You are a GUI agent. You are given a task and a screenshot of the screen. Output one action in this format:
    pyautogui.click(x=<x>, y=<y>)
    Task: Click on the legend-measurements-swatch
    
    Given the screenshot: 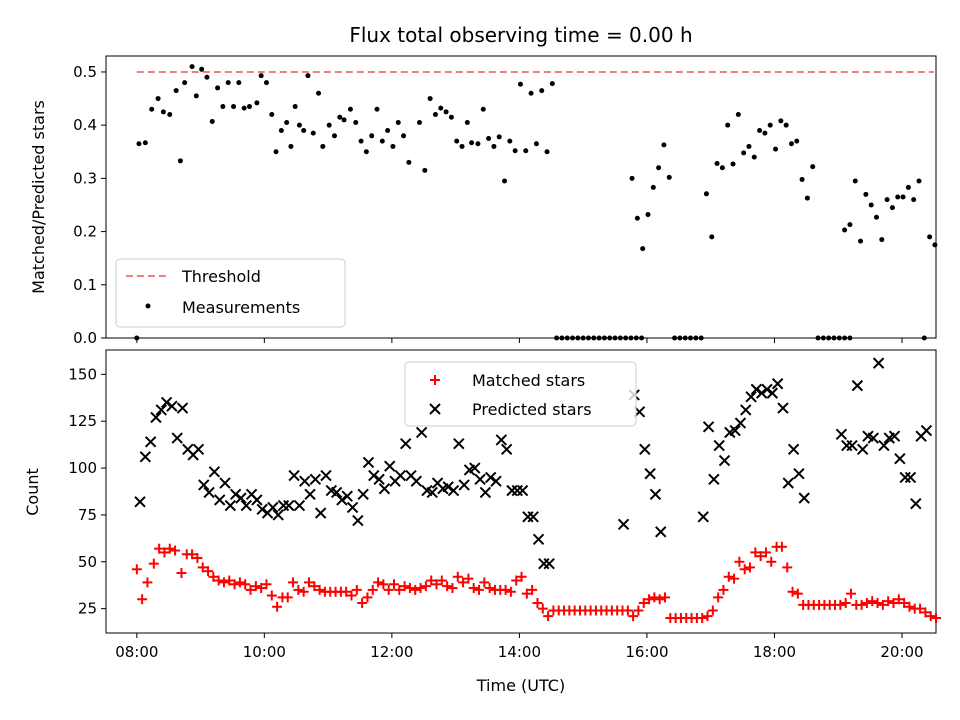 What is the action you would take?
    pyautogui.click(x=148, y=306)
    